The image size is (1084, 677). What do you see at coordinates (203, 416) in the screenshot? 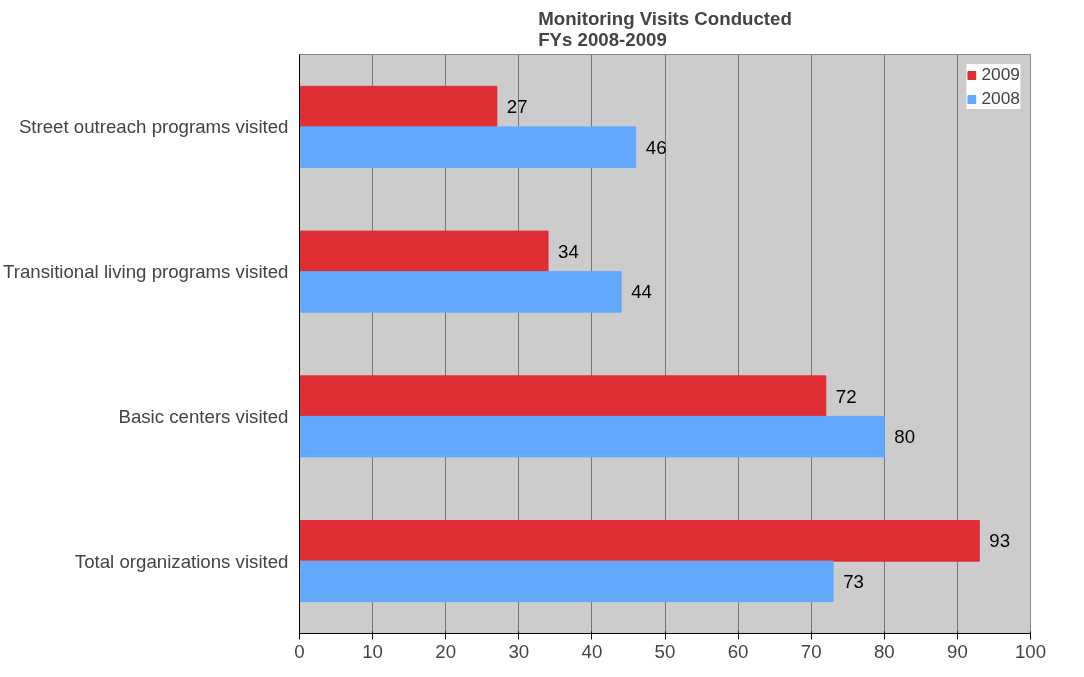
I see `y-tick-label: Basic centers visited` at bounding box center [203, 416].